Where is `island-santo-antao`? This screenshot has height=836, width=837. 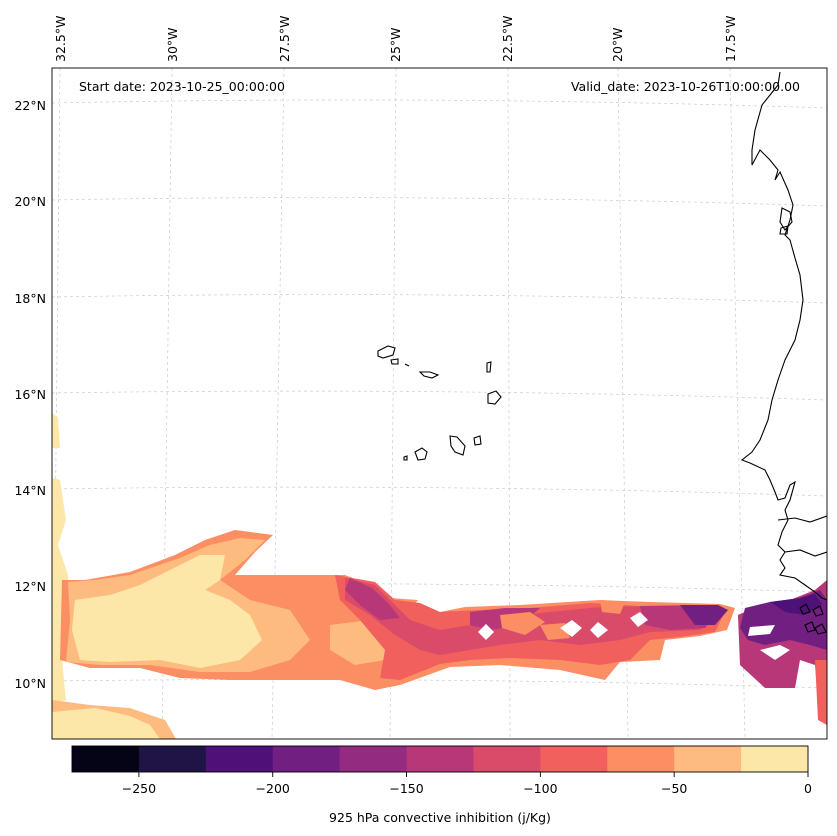
island-santo-antao is located at coordinates (386, 352).